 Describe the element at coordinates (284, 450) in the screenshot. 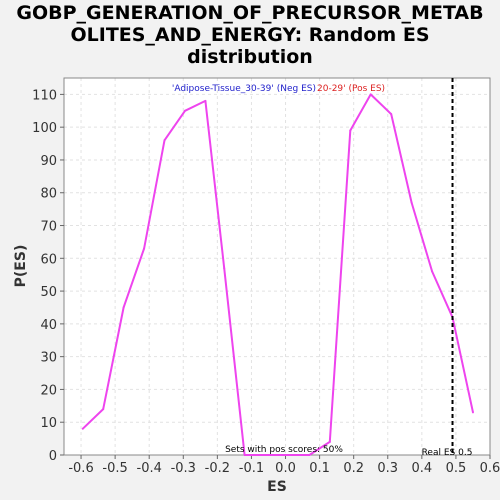

I see `sets-with-pos-scores-label: Sets with pos scores: 50%` at that location.